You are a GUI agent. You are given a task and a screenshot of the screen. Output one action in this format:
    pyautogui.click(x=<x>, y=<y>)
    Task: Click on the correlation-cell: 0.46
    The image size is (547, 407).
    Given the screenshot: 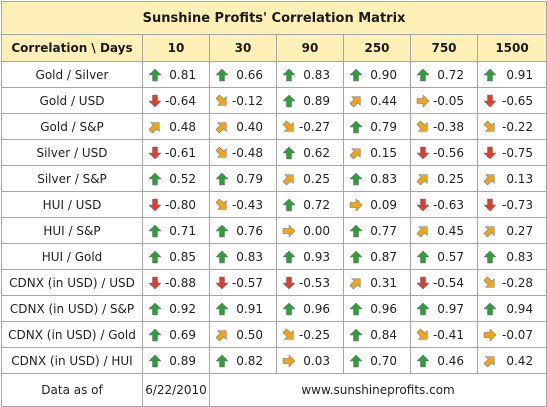 What is the action you would take?
    pyautogui.click(x=444, y=360)
    